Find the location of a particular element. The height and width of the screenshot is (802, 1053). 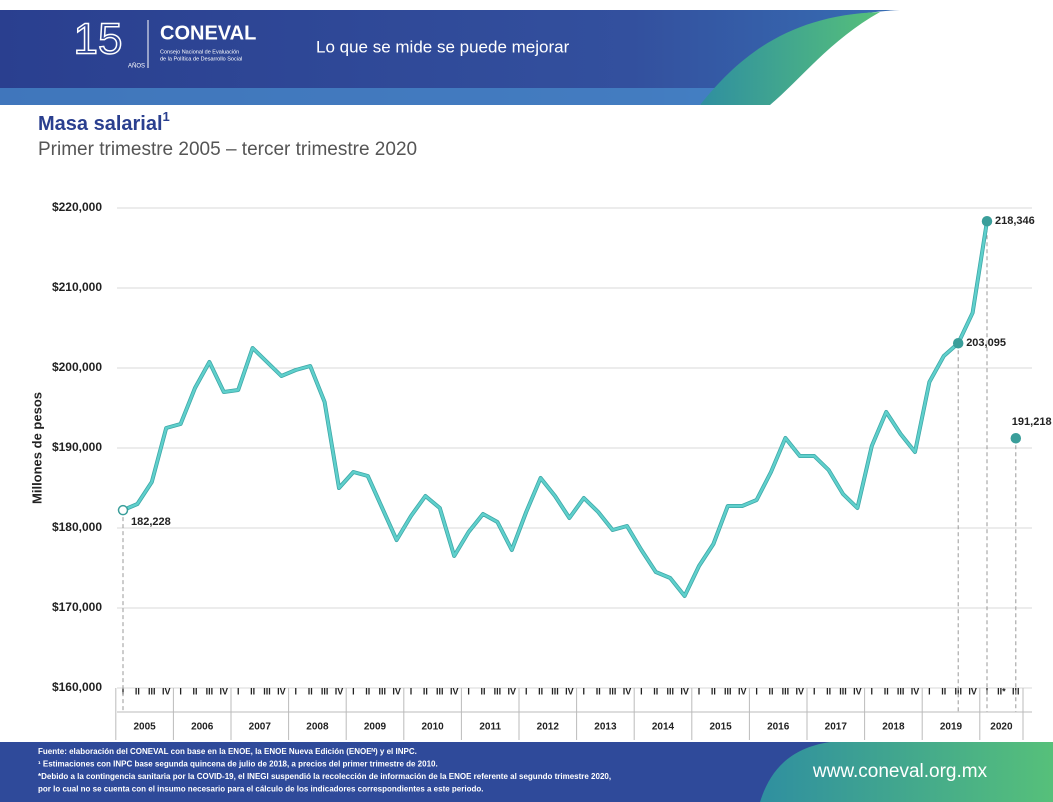

title-text: Masa salarial is located at coordinates (100, 124).